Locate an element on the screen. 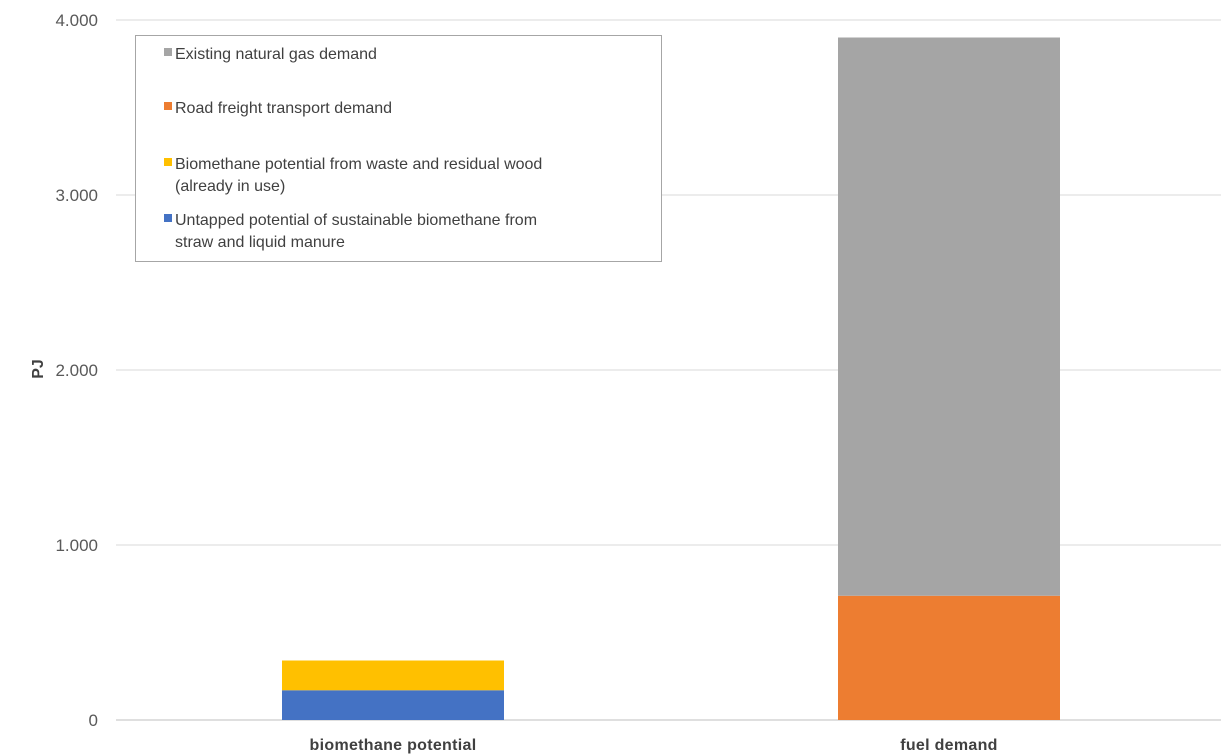 This screenshot has width=1221, height=756. legend-label: (already in use) is located at coordinates (230, 186).